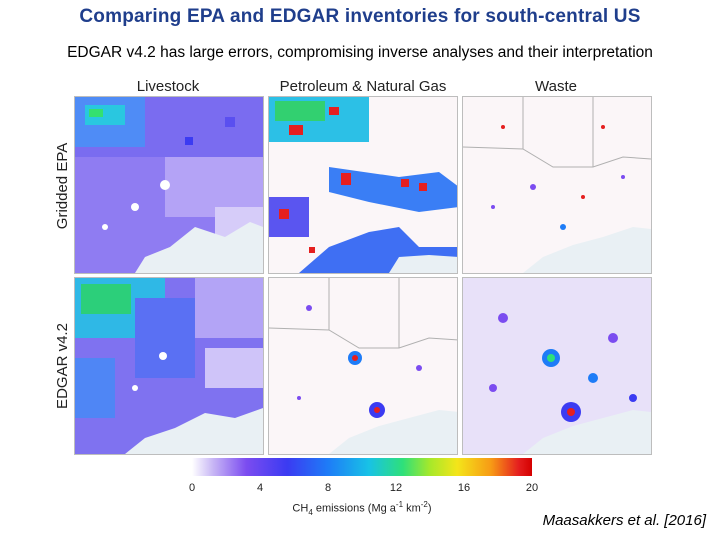 The height and width of the screenshot is (540, 720). I want to click on map-panel-edgar-waste, so click(557, 366).